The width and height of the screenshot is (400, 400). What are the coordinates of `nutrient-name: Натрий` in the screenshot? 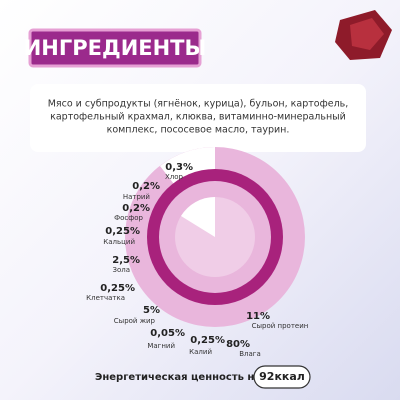 It's located at (136, 197).